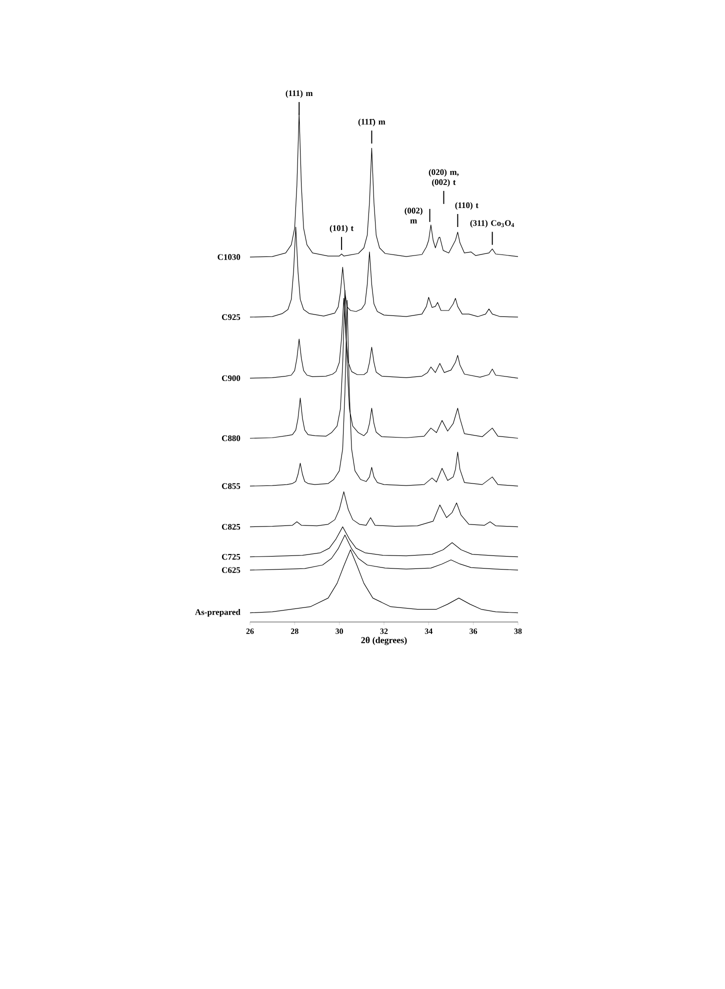 This screenshot has height=989, width=725. I want to click on series-label: As-prepared, so click(217, 612).